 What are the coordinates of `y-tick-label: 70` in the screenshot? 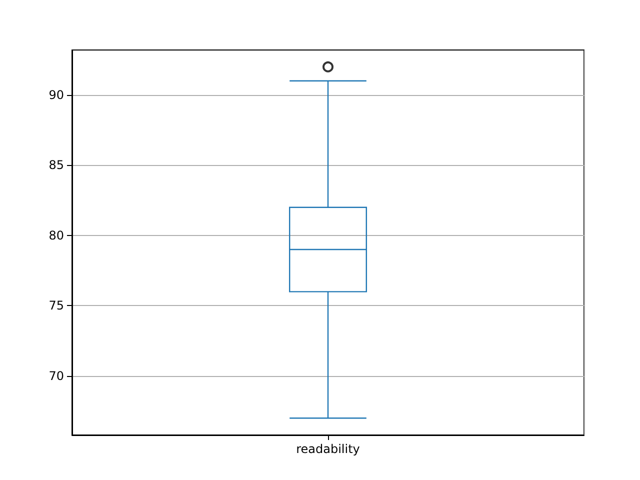 It's located at (56, 375).